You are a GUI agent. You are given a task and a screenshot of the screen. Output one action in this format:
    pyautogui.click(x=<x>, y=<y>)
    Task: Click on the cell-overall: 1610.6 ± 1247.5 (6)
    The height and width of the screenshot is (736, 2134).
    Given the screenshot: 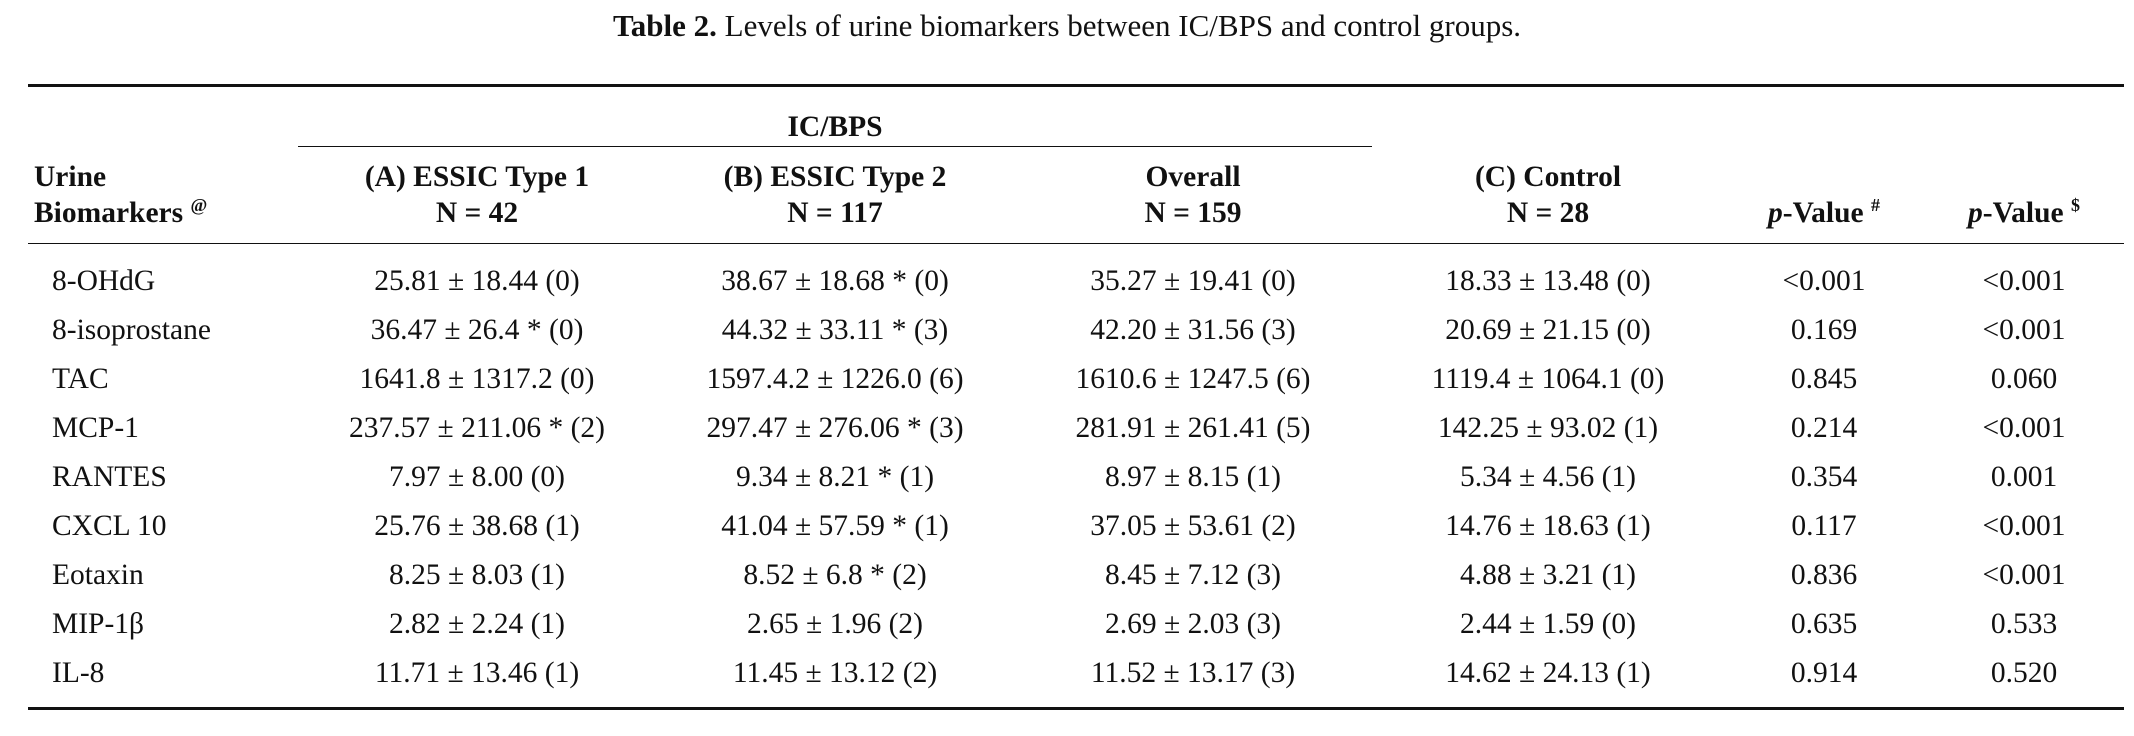 What is the action you would take?
    pyautogui.click(x=1193, y=378)
    